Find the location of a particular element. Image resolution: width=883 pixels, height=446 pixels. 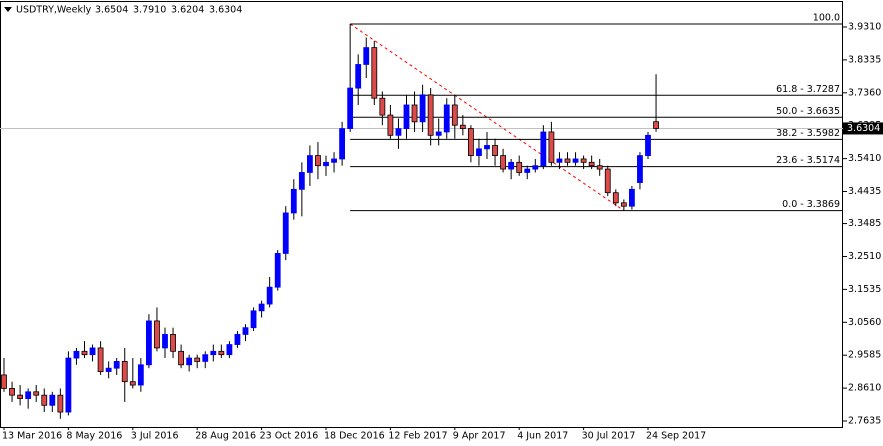

x-tick-label: 13 Mar 2016 is located at coordinates (32, 436).